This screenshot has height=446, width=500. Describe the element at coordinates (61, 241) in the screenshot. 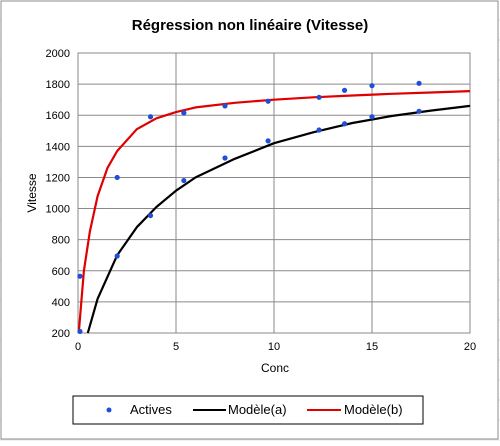

I see `y-tick-label: 800` at that location.